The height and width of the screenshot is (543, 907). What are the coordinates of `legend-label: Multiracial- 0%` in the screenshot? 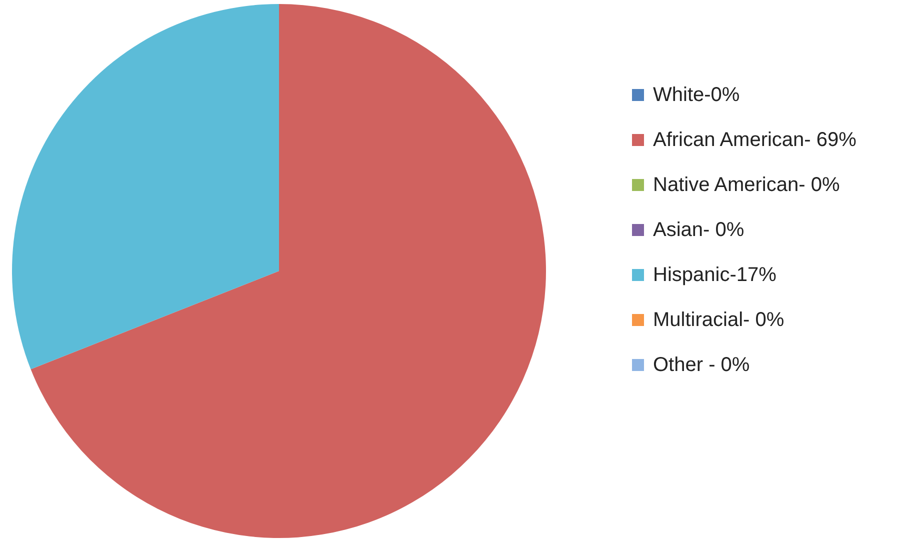 It's located at (718, 320).